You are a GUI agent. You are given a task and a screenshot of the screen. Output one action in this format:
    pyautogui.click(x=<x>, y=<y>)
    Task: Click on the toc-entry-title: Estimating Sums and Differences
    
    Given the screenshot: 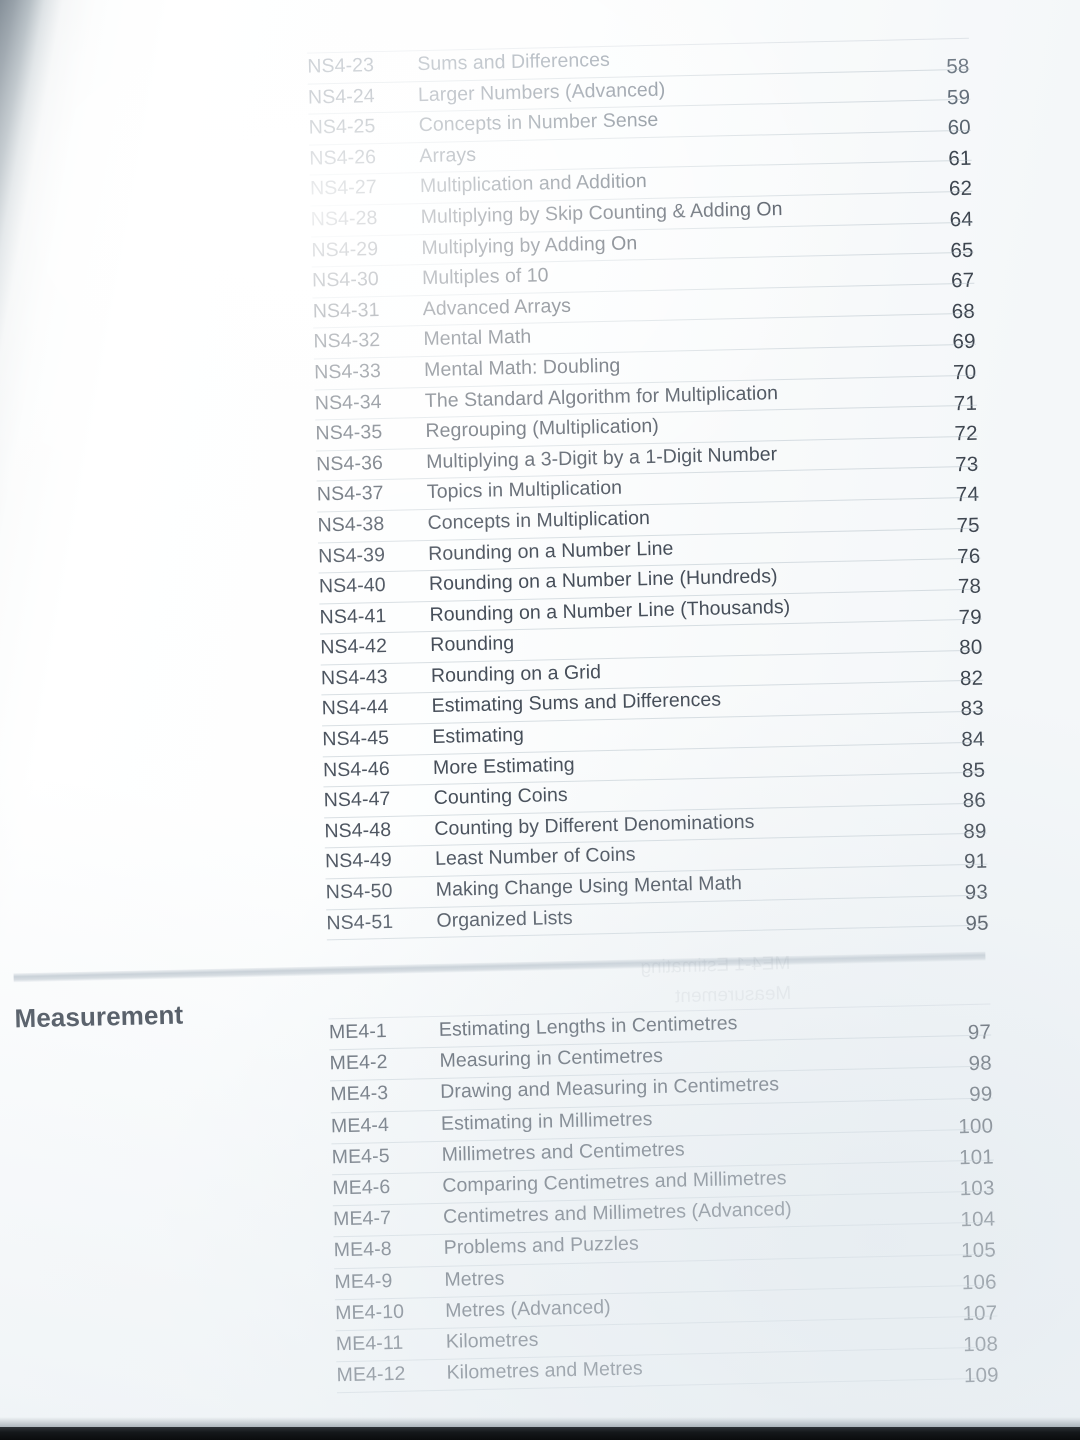 What is the action you would take?
    pyautogui.click(x=576, y=703)
    